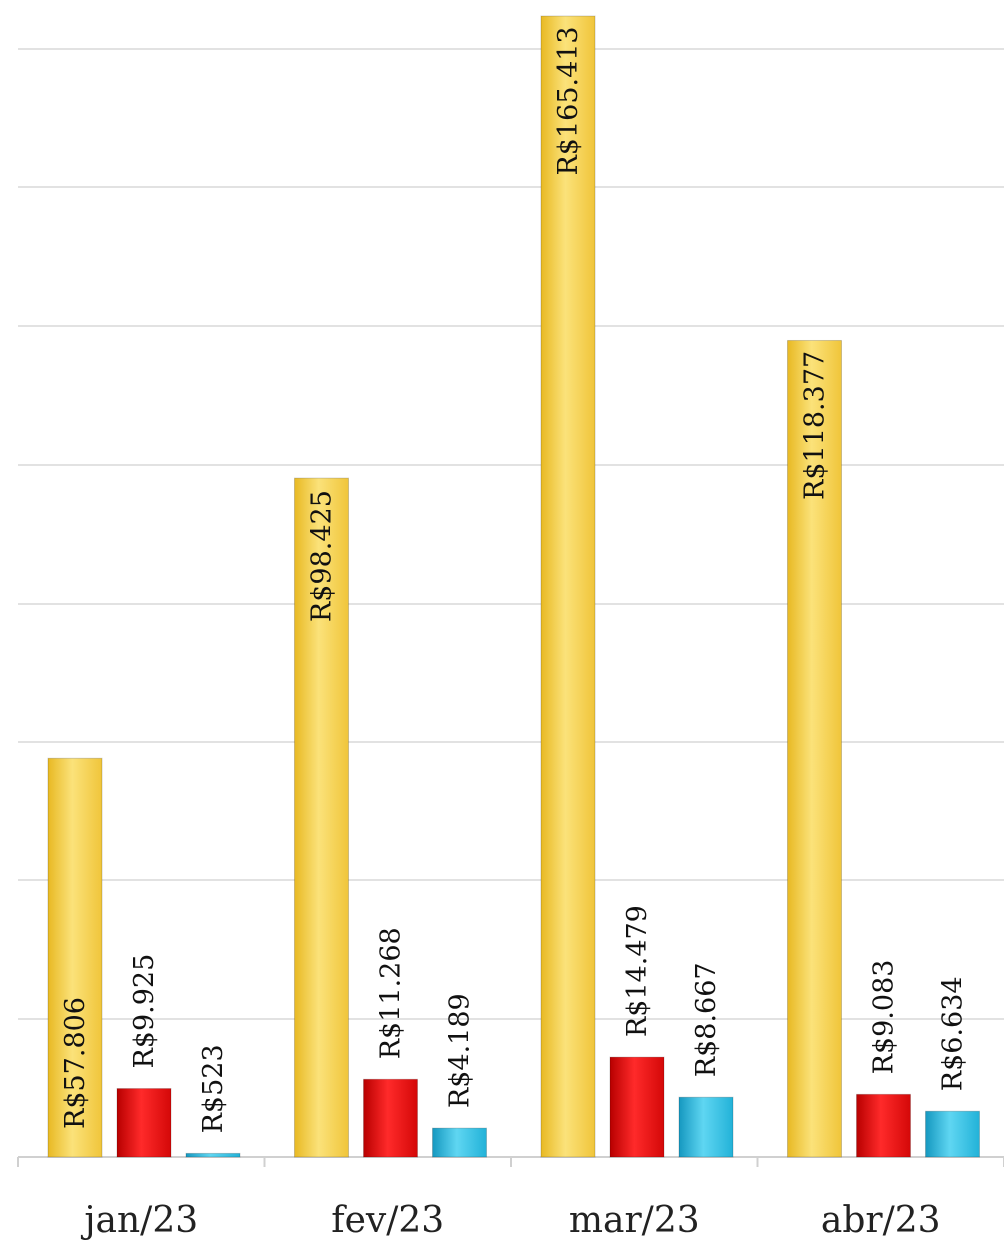 The height and width of the screenshot is (1243, 1004). I want to click on data-label: R$165.413, so click(568, 100).